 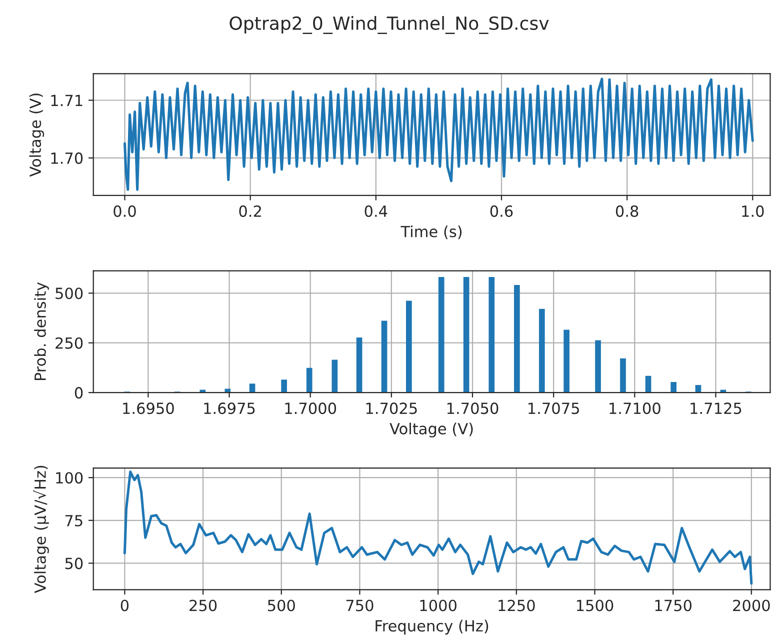 What do you see at coordinates (148, 408) in the screenshot?
I see `x-tick-label: 1.6950` at bounding box center [148, 408].